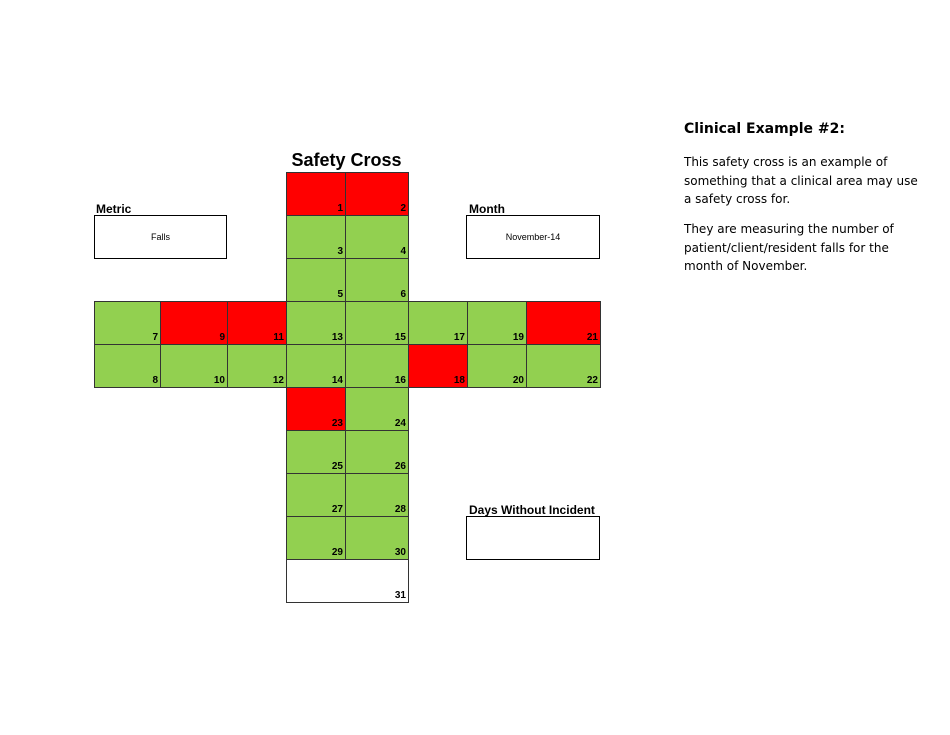 The width and height of the screenshot is (950, 735). I want to click on day-number: 24, so click(400, 423).